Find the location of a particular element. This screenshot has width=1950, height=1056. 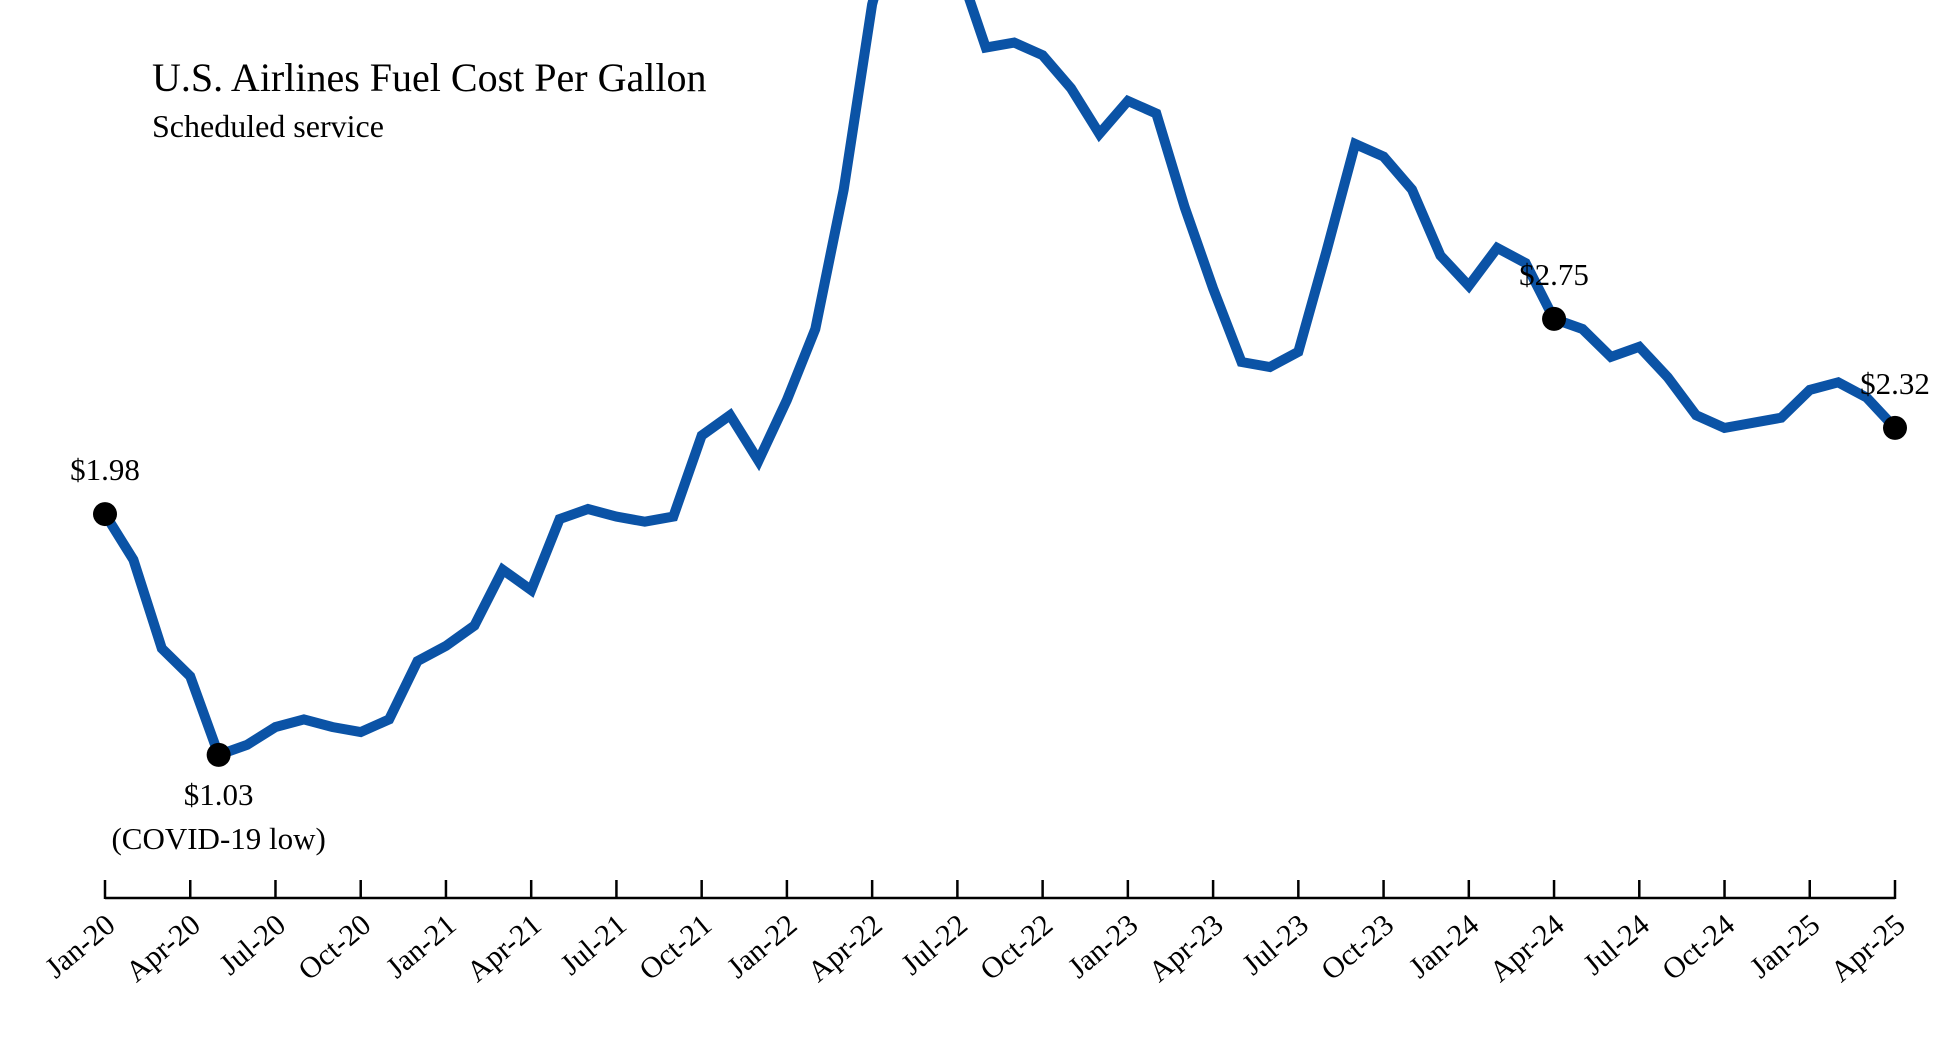

annotation-label: $1.98 is located at coordinates (105, 469).